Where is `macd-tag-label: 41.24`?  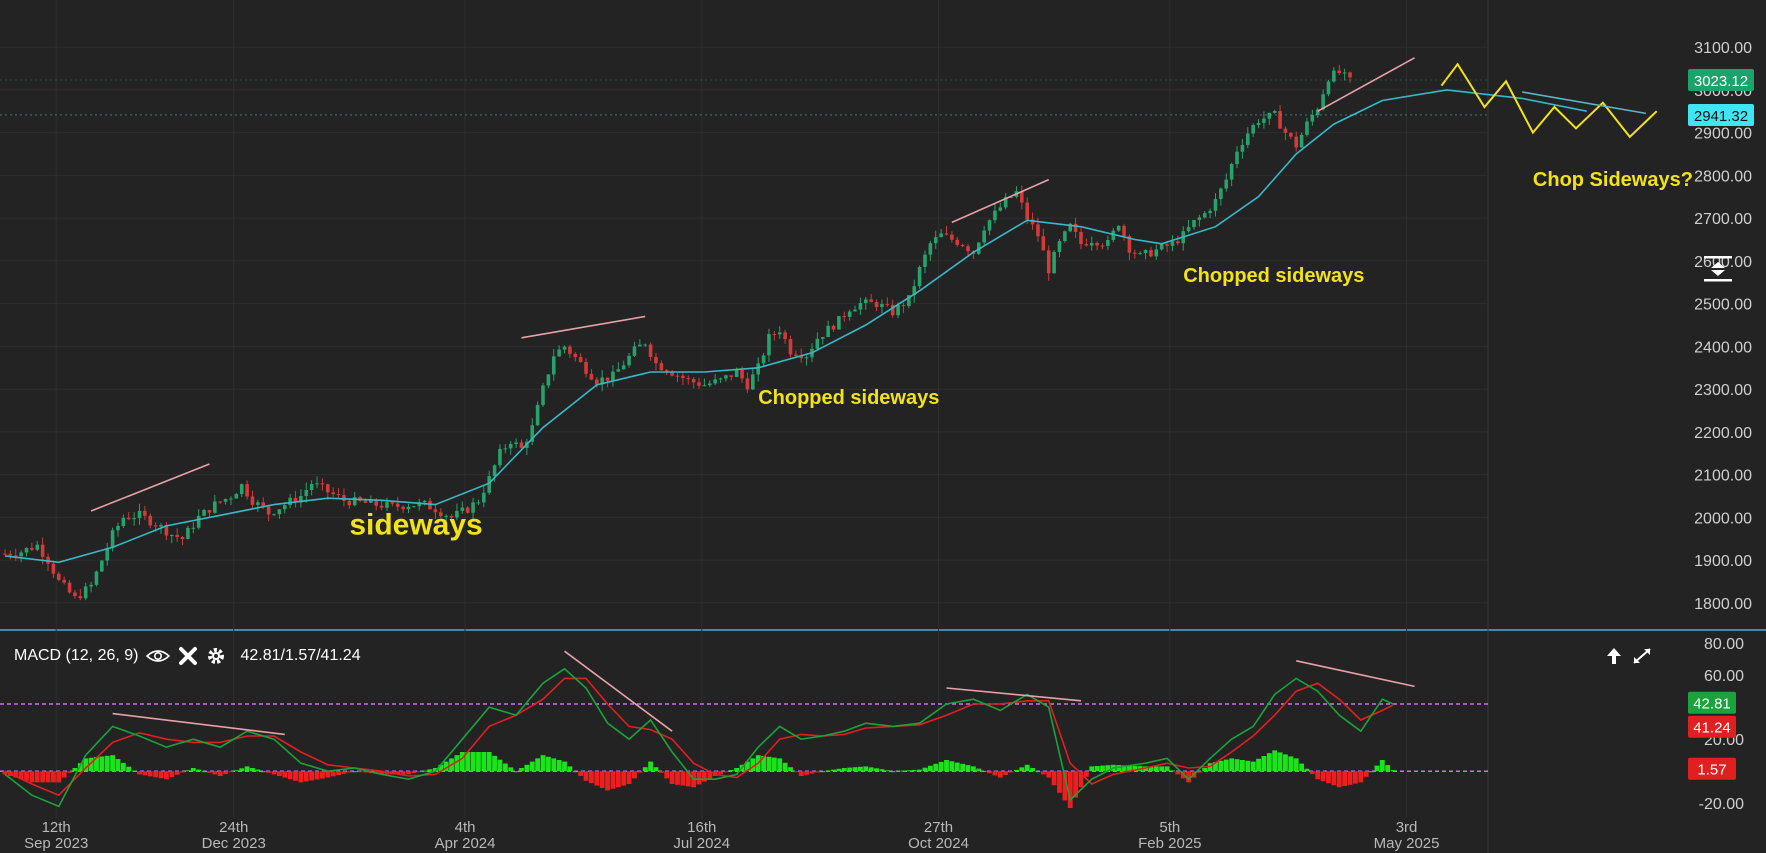 macd-tag-label: 41.24 is located at coordinates (1712, 728).